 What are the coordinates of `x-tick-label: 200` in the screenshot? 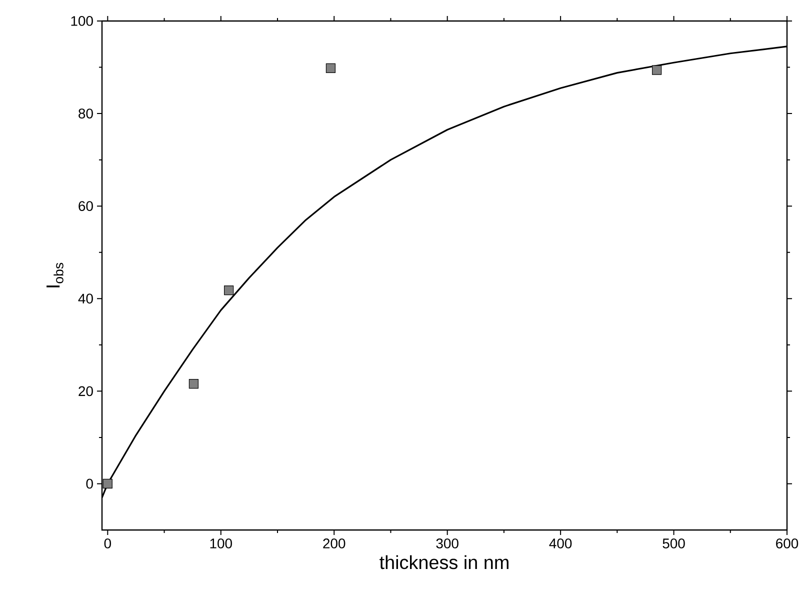 It's located at (334, 543).